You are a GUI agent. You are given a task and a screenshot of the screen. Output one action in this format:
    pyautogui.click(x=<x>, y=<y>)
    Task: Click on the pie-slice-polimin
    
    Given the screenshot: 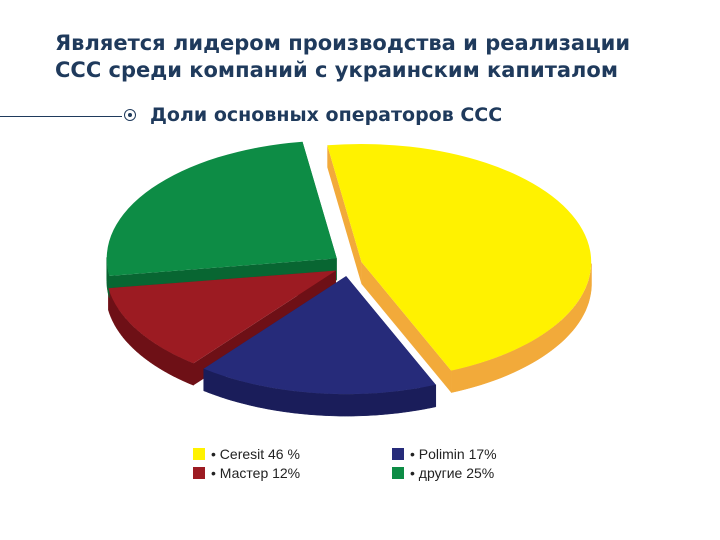 What is the action you would take?
    pyautogui.click(x=319, y=335)
    